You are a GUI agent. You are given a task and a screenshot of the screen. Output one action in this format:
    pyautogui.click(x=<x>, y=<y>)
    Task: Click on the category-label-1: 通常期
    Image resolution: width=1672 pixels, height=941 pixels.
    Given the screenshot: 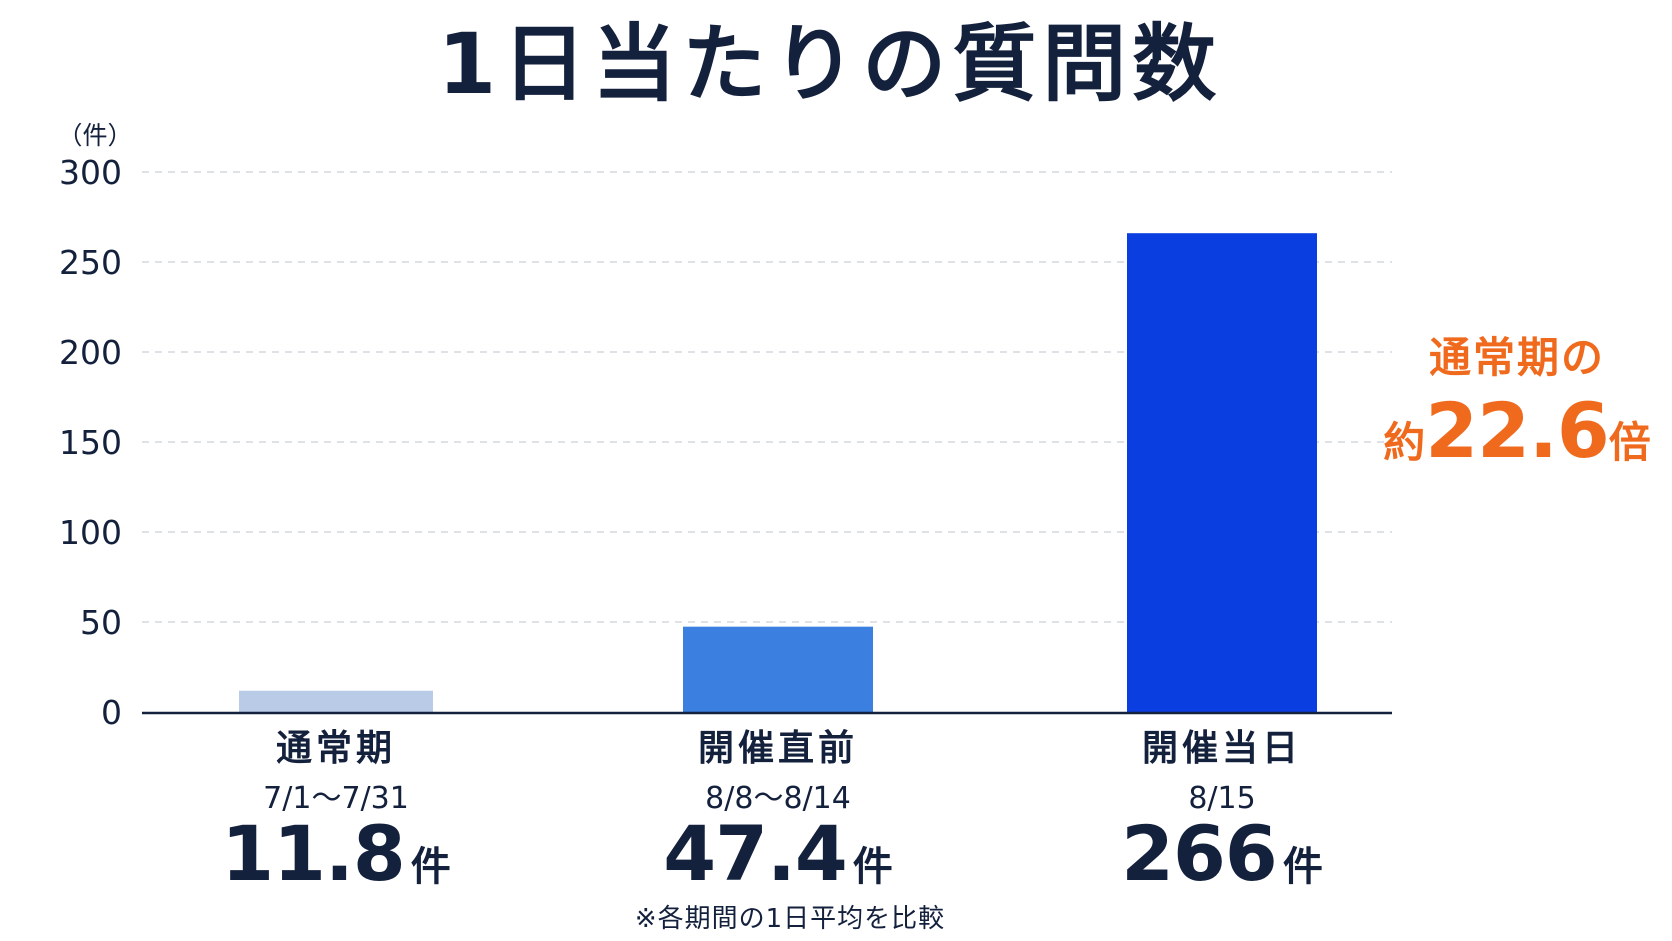 What is the action you would take?
    pyautogui.click(x=336, y=748)
    